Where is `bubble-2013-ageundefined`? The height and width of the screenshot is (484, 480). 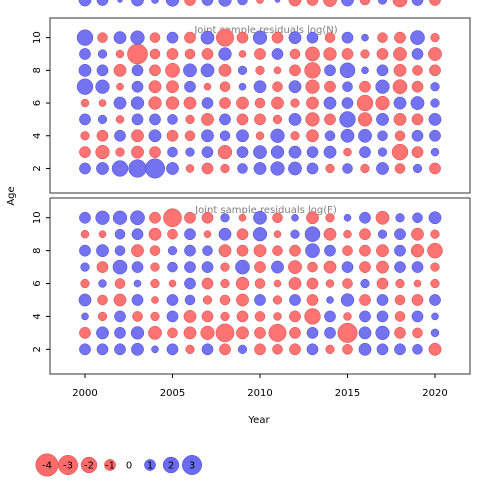
bubble-2013-ageundefined is located at coordinates (312, 3).